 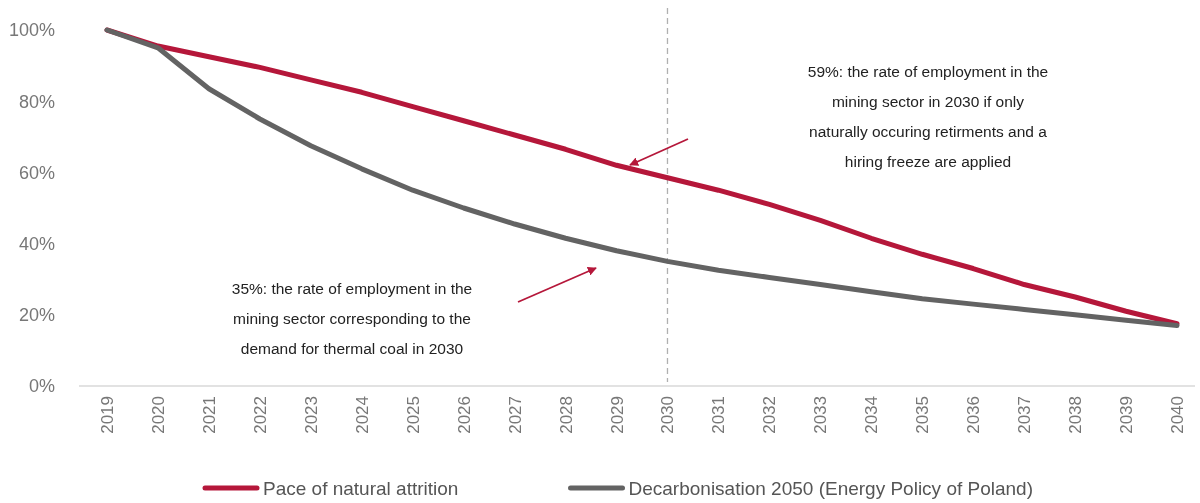 I want to click on x-tick-label: 2038, so click(x=1076, y=415).